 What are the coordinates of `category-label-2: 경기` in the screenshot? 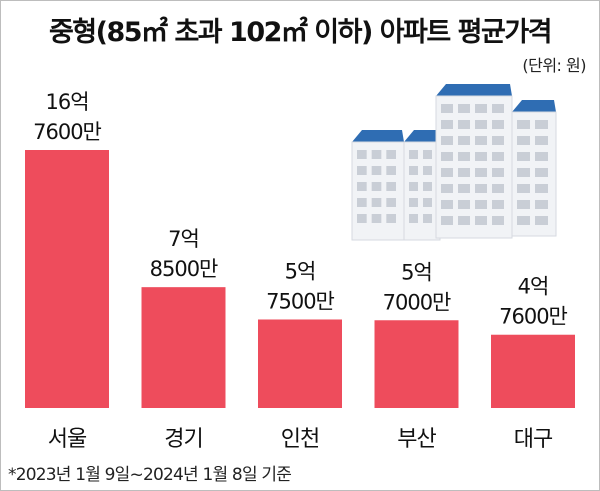 It's located at (183, 439).